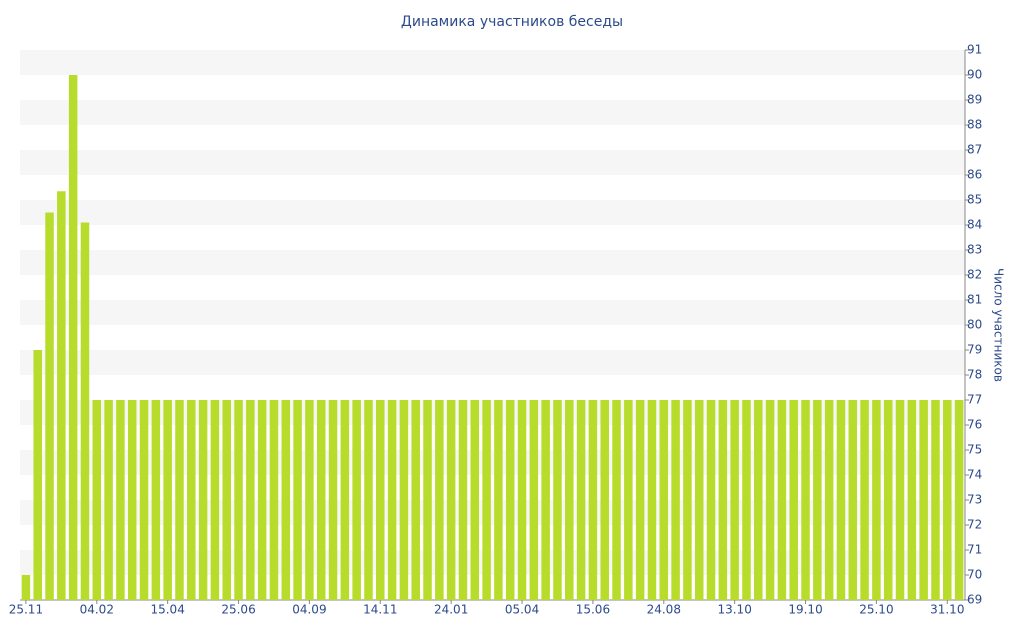 The image size is (1024, 640). I want to click on x-tick-label: 31.10, so click(947, 610).